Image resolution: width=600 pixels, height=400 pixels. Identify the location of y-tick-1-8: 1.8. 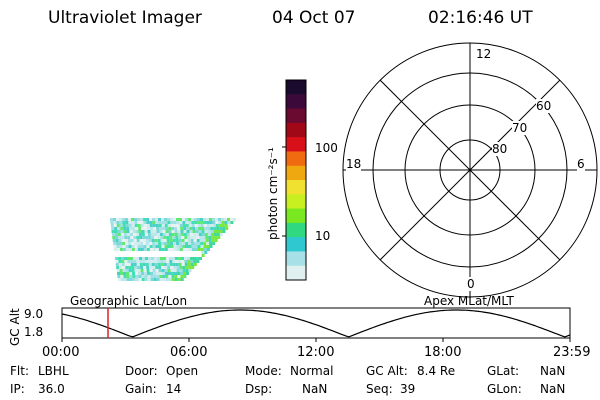
(34, 332).